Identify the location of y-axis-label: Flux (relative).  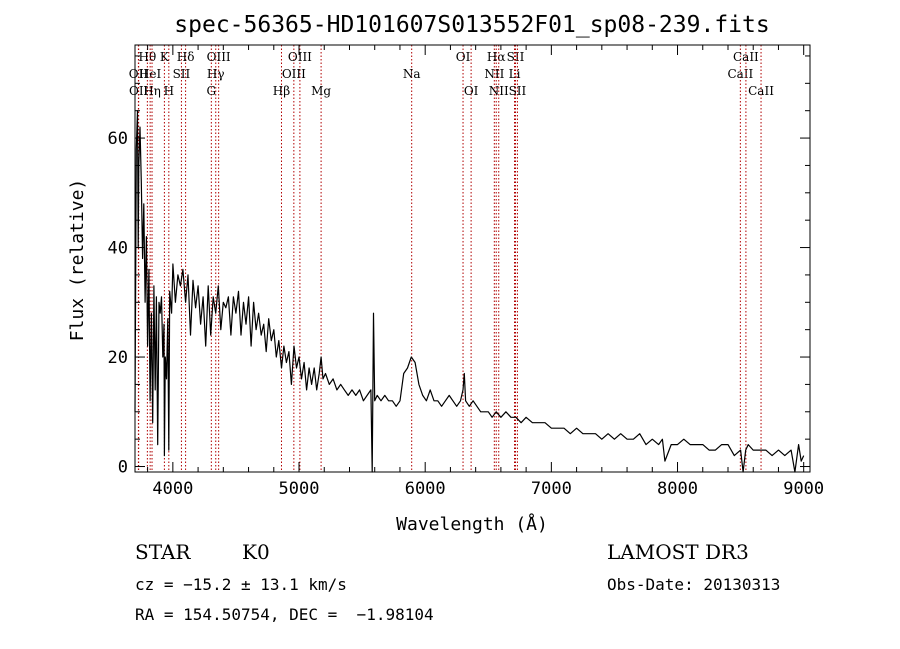
(77, 260).